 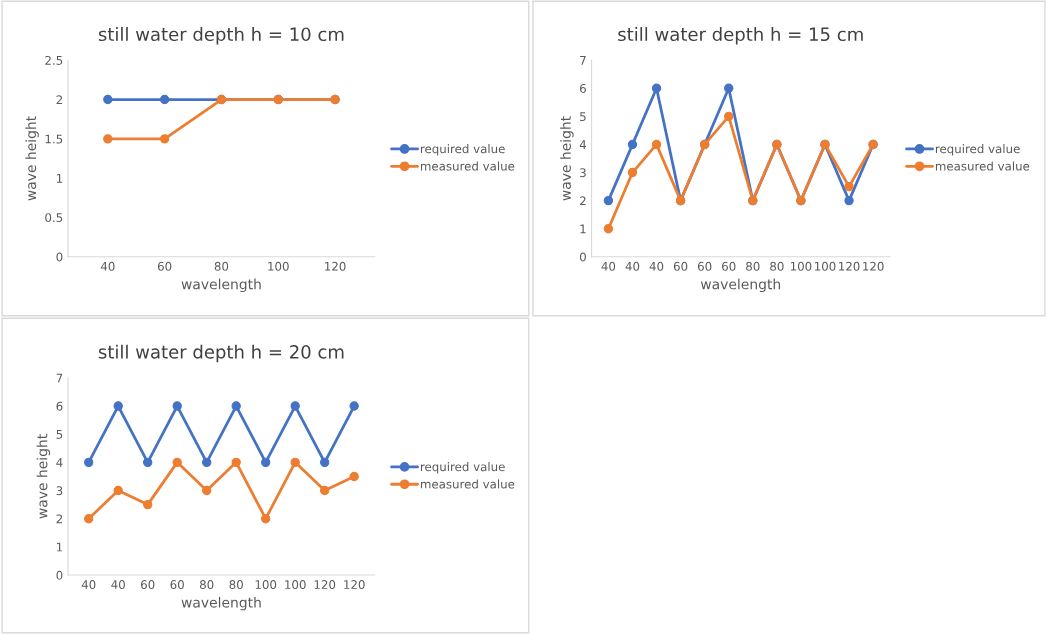 I want to click on y-tick-label: 0.5, so click(x=54, y=218).